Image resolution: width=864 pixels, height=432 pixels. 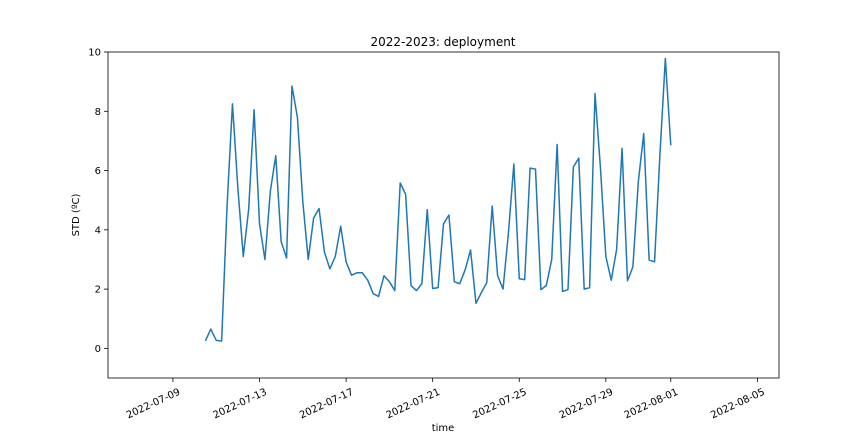 What do you see at coordinates (98, 230) in the screenshot?
I see `y-tick-label: 4` at bounding box center [98, 230].